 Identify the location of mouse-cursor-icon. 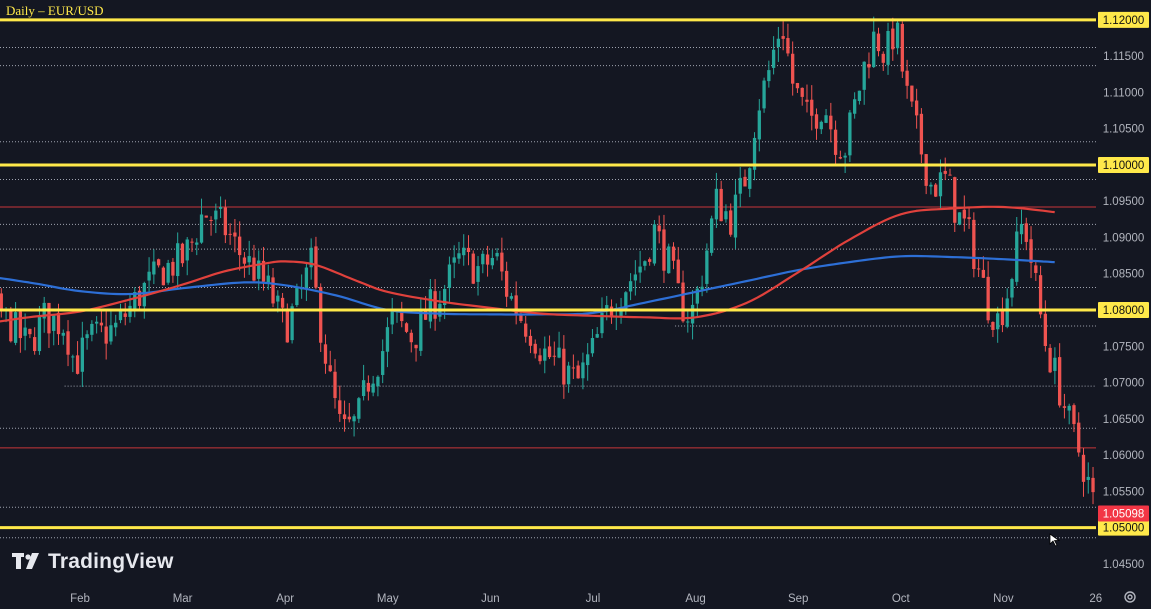
(1055, 540).